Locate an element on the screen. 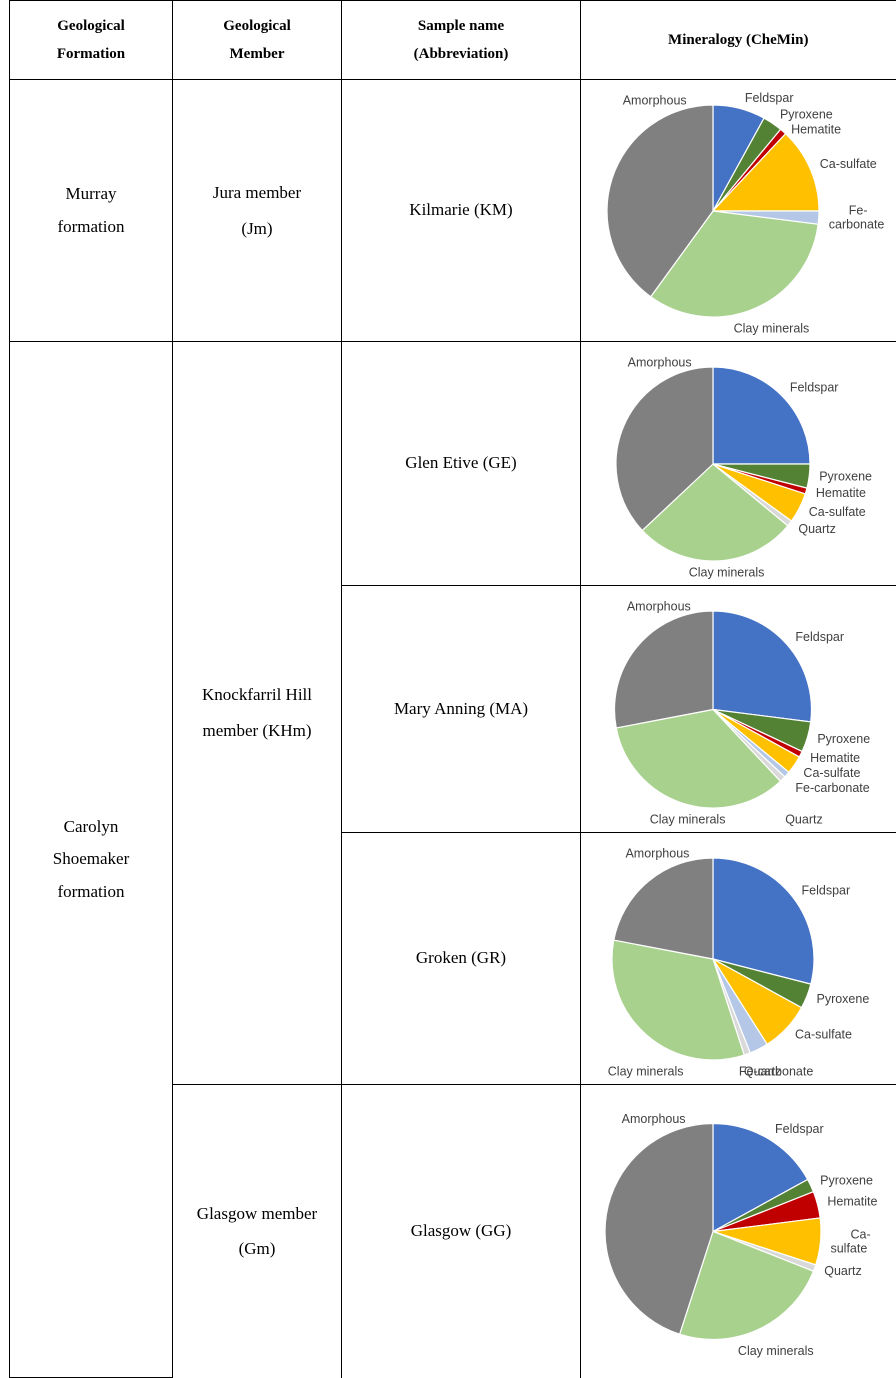 The width and height of the screenshot is (896, 1378). sample-cell: Kilmarie (KM) is located at coordinates (461, 210).